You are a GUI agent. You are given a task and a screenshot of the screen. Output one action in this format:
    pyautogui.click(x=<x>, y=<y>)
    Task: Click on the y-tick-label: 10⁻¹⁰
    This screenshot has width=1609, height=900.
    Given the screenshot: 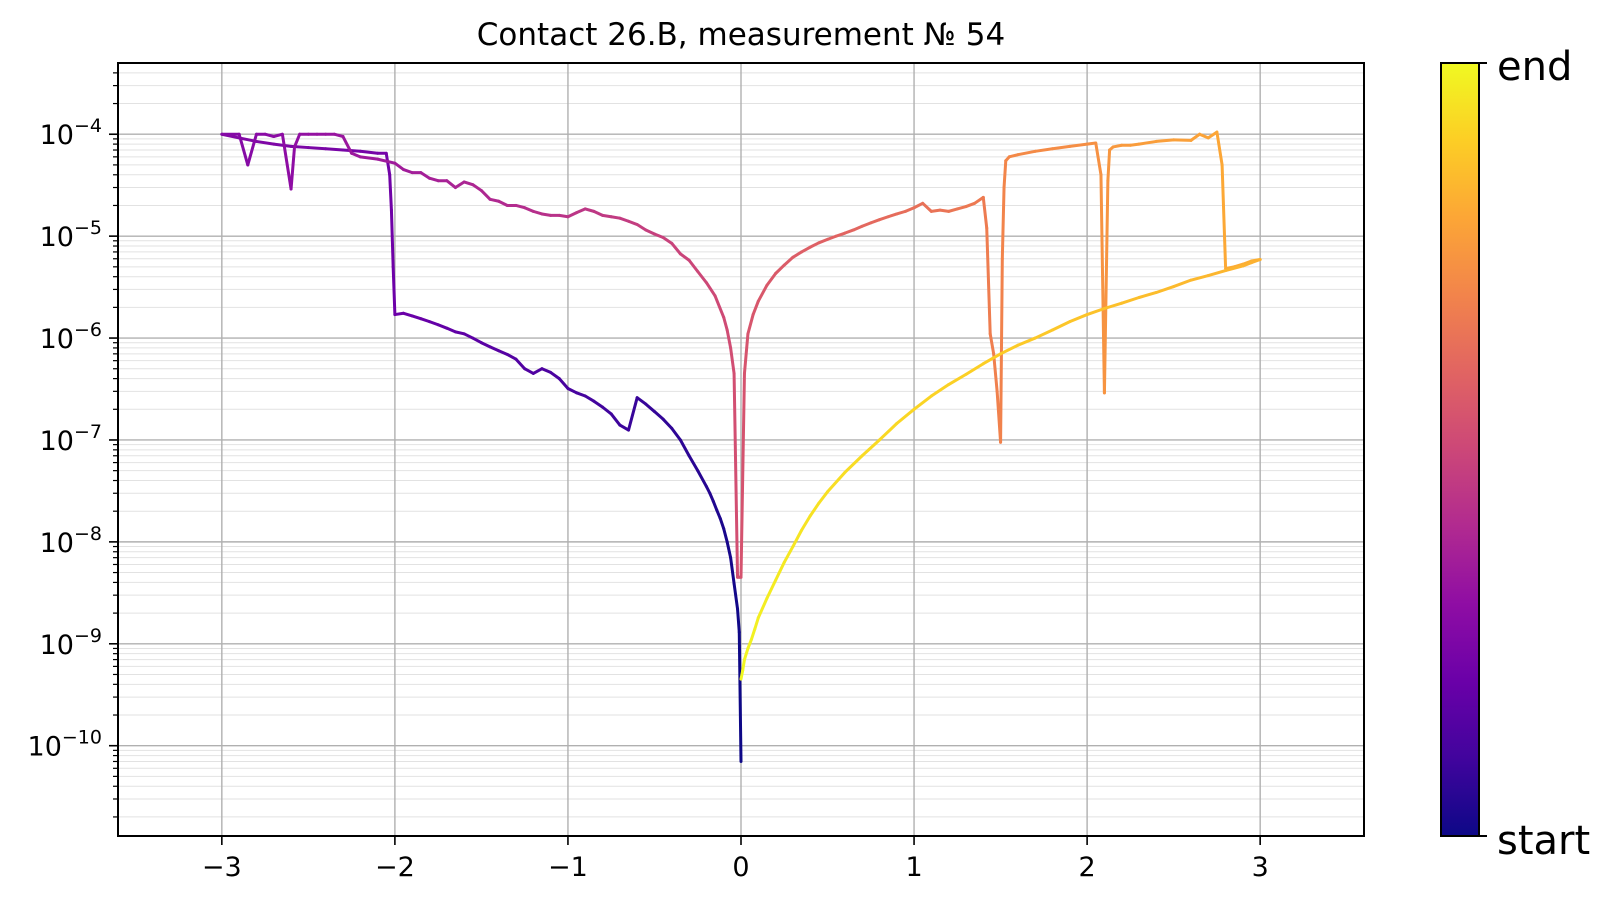 What is the action you would take?
    pyautogui.click(x=65, y=745)
    